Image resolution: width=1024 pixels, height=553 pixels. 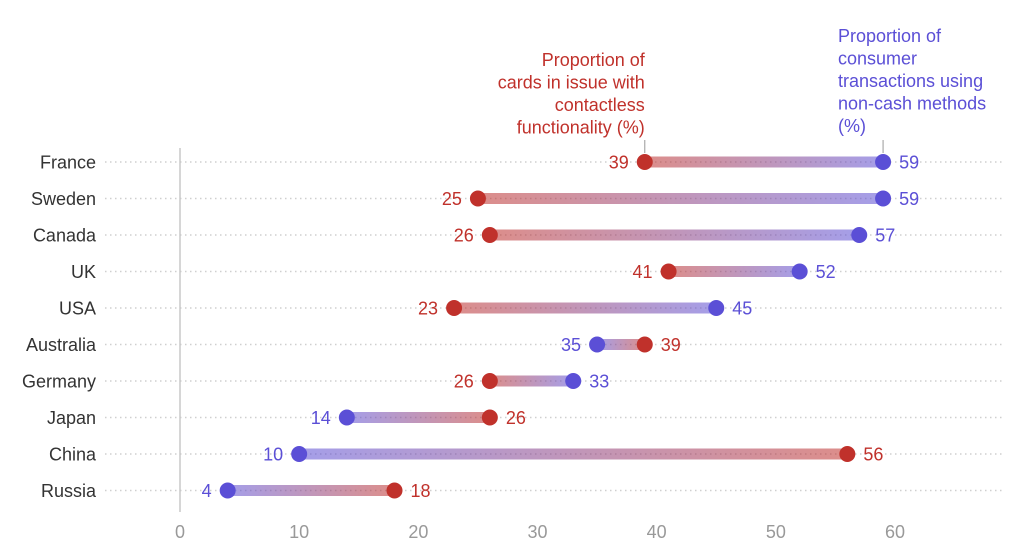 What do you see at coordinates (537, 532) in the screenshot?
I see `x-tick-label: 30` at bounding box center [537, 532].